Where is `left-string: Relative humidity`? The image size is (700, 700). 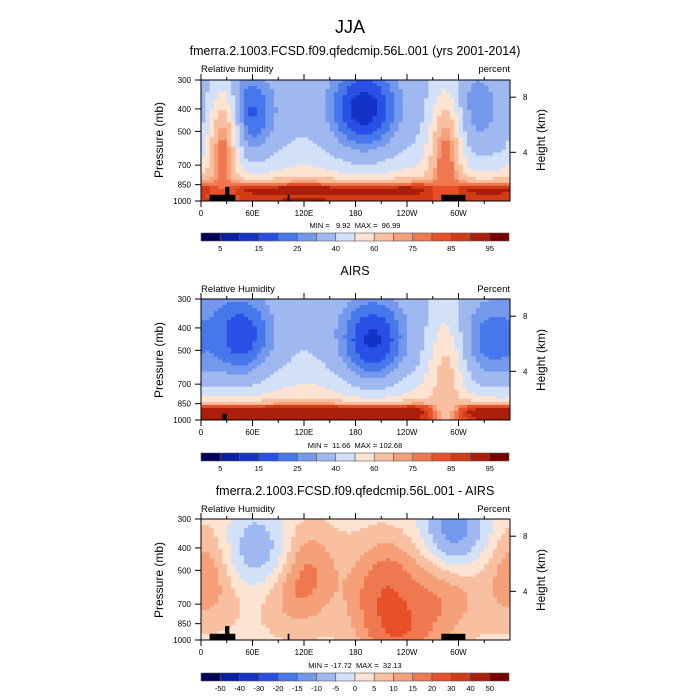 left-string: Relative humidity is located at coordinates (237, 69).